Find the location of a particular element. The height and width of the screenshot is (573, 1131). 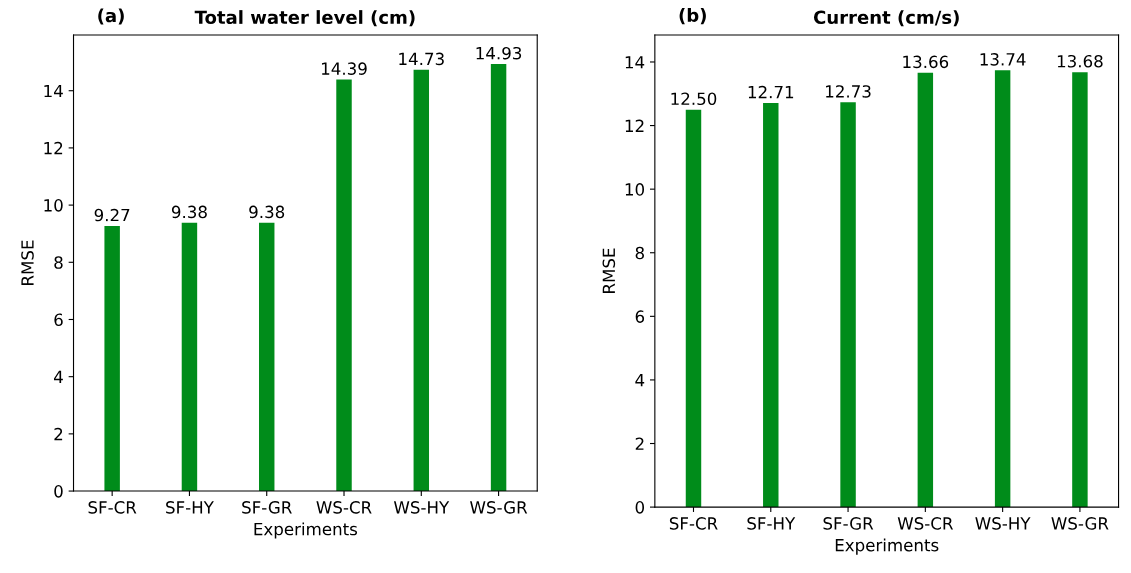

chart-title: Total water level (cm) is located at coordinates (304, 18).